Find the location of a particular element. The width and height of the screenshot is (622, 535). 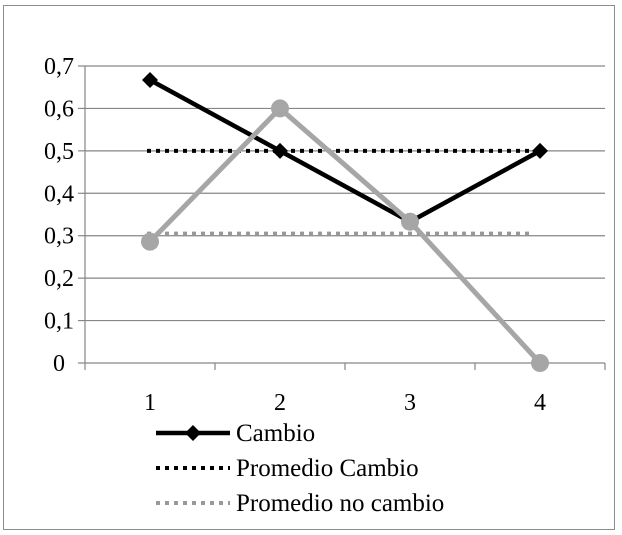

x-tick-label: 4 is located at coordinates (540, 403).